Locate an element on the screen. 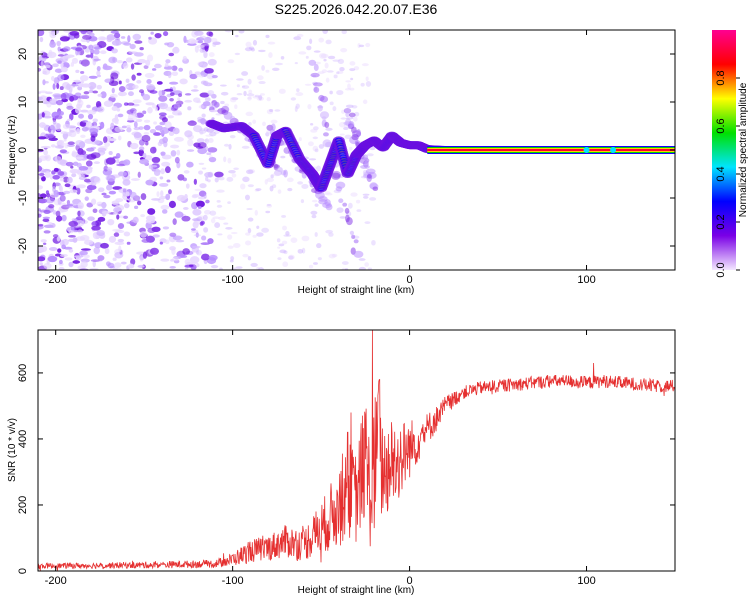 The height and width of the screenshot is (600, 750). spectrogram-y-tick-label: -20 is located at coordinates (23, 246).